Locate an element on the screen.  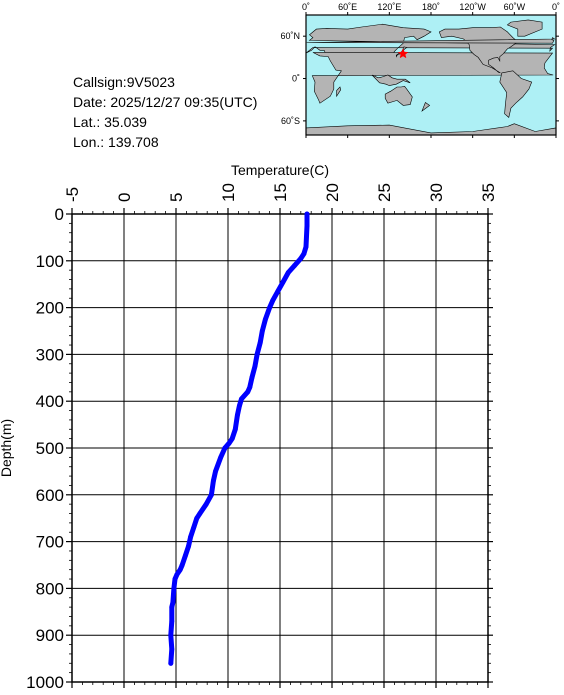
y-tick-label: 800 is located at coordinates (50, 588).